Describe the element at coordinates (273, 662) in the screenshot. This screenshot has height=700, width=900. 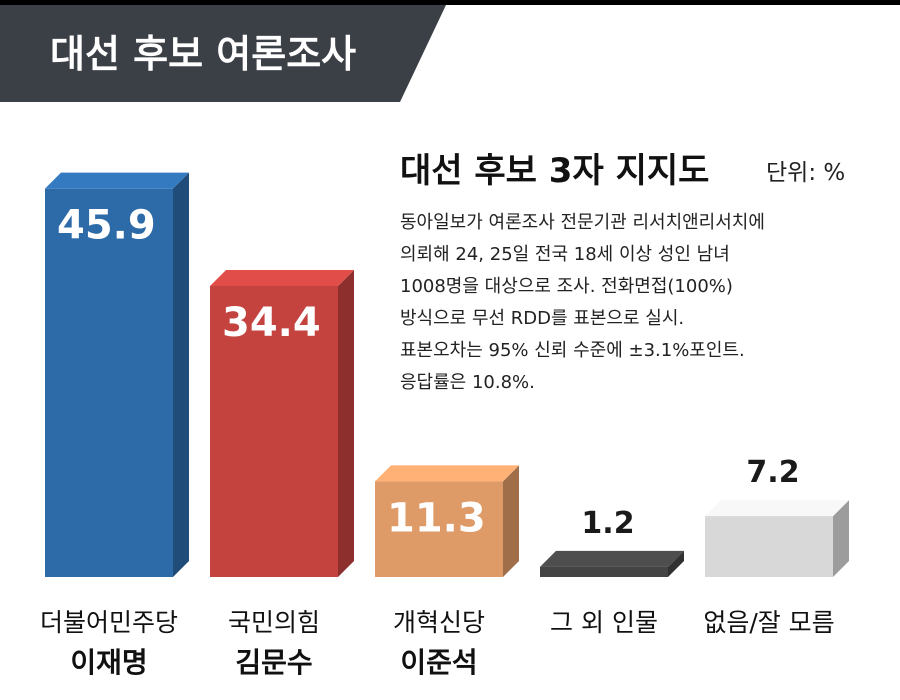
I see `candidate-label: 김문수` at that location.